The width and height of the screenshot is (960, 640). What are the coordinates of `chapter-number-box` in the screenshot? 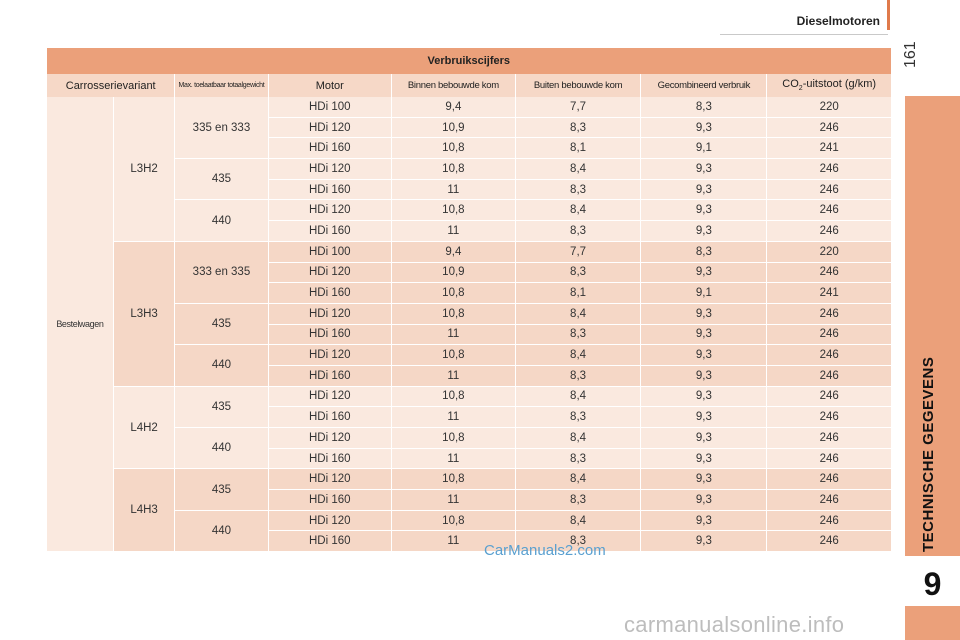 It's located at (932, 581).